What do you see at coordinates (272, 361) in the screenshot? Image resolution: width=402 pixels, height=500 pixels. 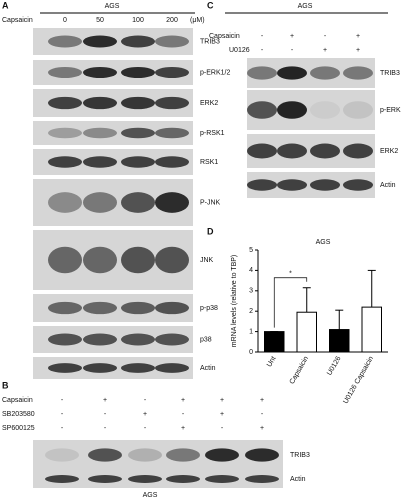 I see `x-tick-label: Unt` at bounding box center [272, 361].